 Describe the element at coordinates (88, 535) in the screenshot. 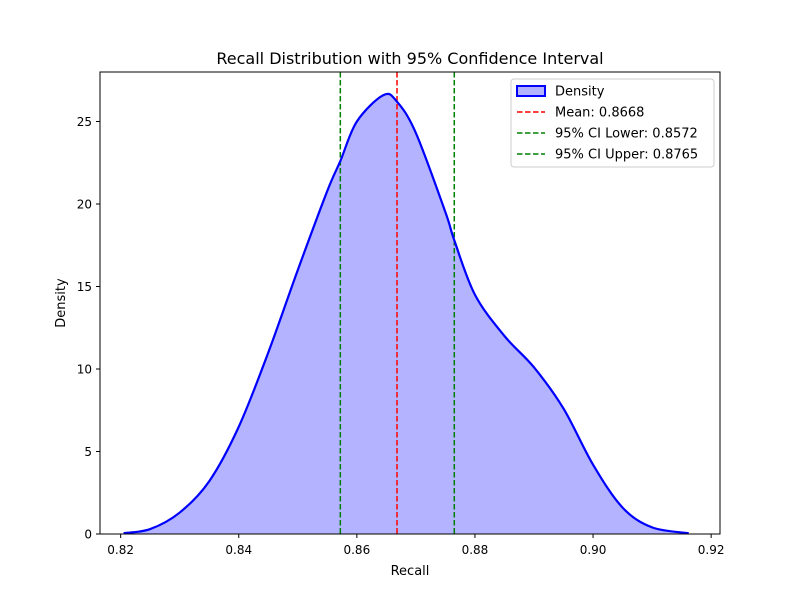

I see `y-tick-label: 0` at that location.